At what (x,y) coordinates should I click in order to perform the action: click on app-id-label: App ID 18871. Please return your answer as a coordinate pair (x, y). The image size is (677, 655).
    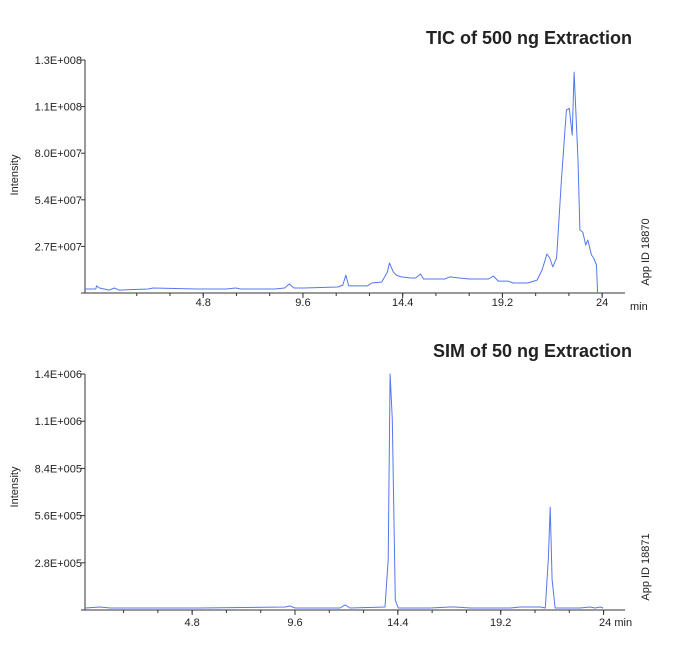
    Looking at the image, I should click on (646, 566).